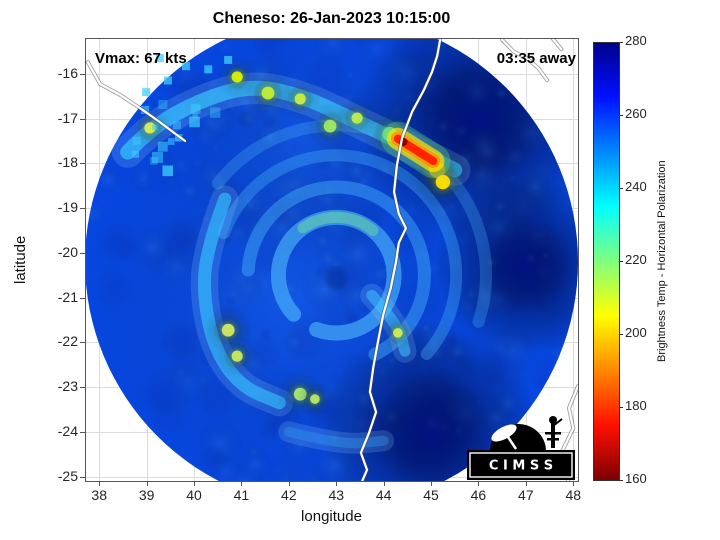 This screenshot has height=540, width=720. I want to click on y-tick-label: -21, so click(67, 296).